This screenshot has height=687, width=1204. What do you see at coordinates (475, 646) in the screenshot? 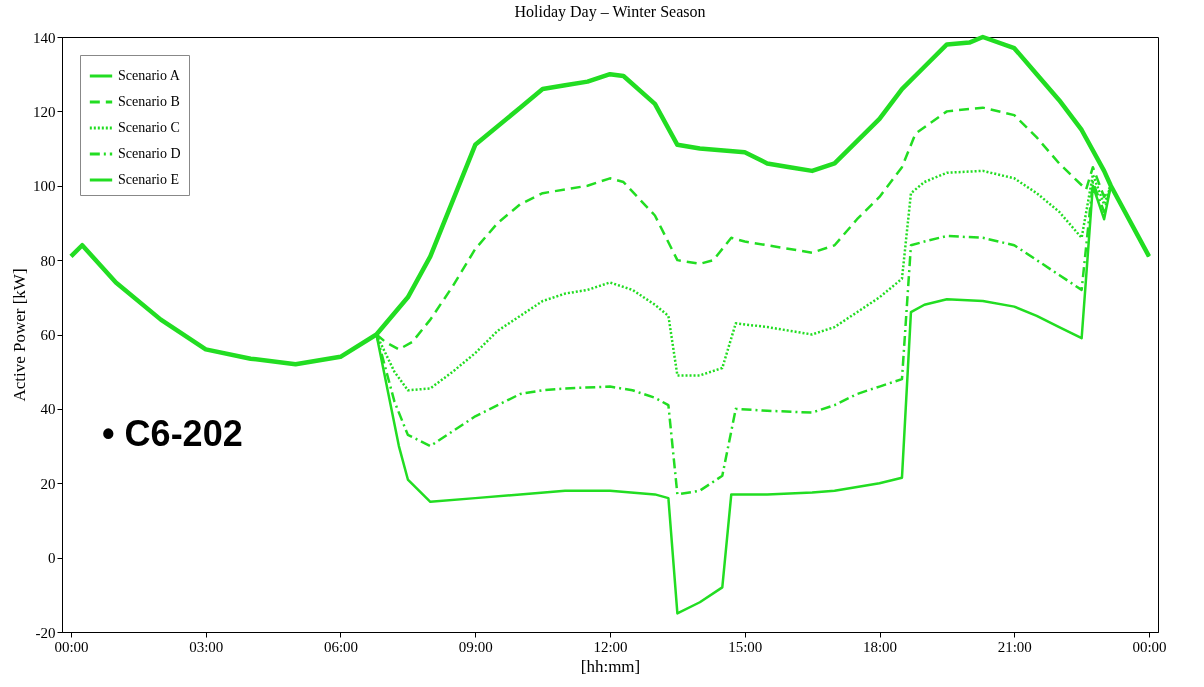
I see `x-tick-label: 09:00` at bounding box center [475, 646].